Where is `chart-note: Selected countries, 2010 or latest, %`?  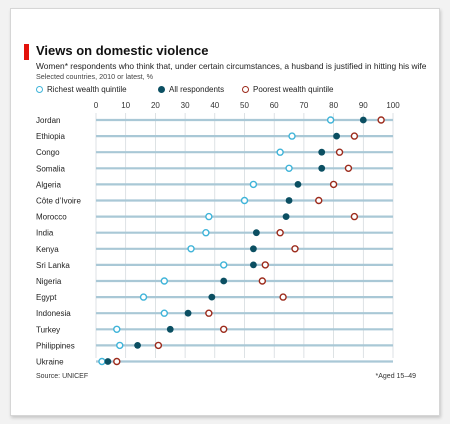 chart-note: Selected countries, 2010 or latest, % is located at coordinates (95, 76).